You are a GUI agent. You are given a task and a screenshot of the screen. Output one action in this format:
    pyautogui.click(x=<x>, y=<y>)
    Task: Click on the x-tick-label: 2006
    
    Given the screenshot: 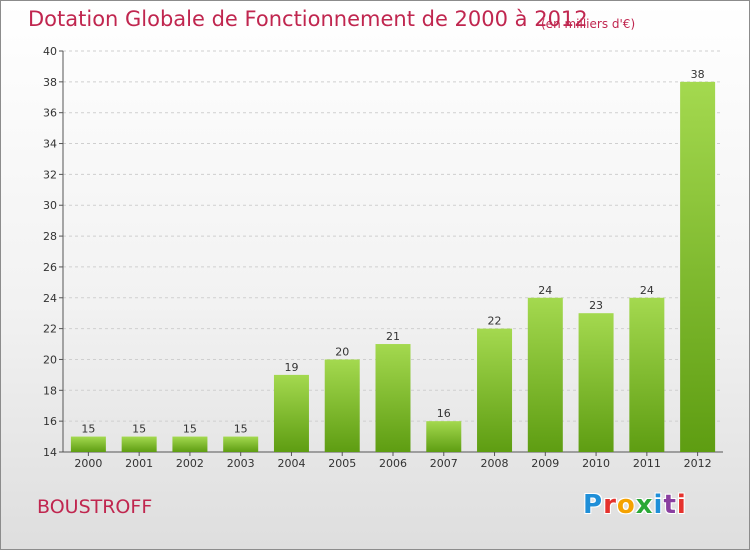 What is the action you would take?
    pyautogui.click(x=393, y=463)
    